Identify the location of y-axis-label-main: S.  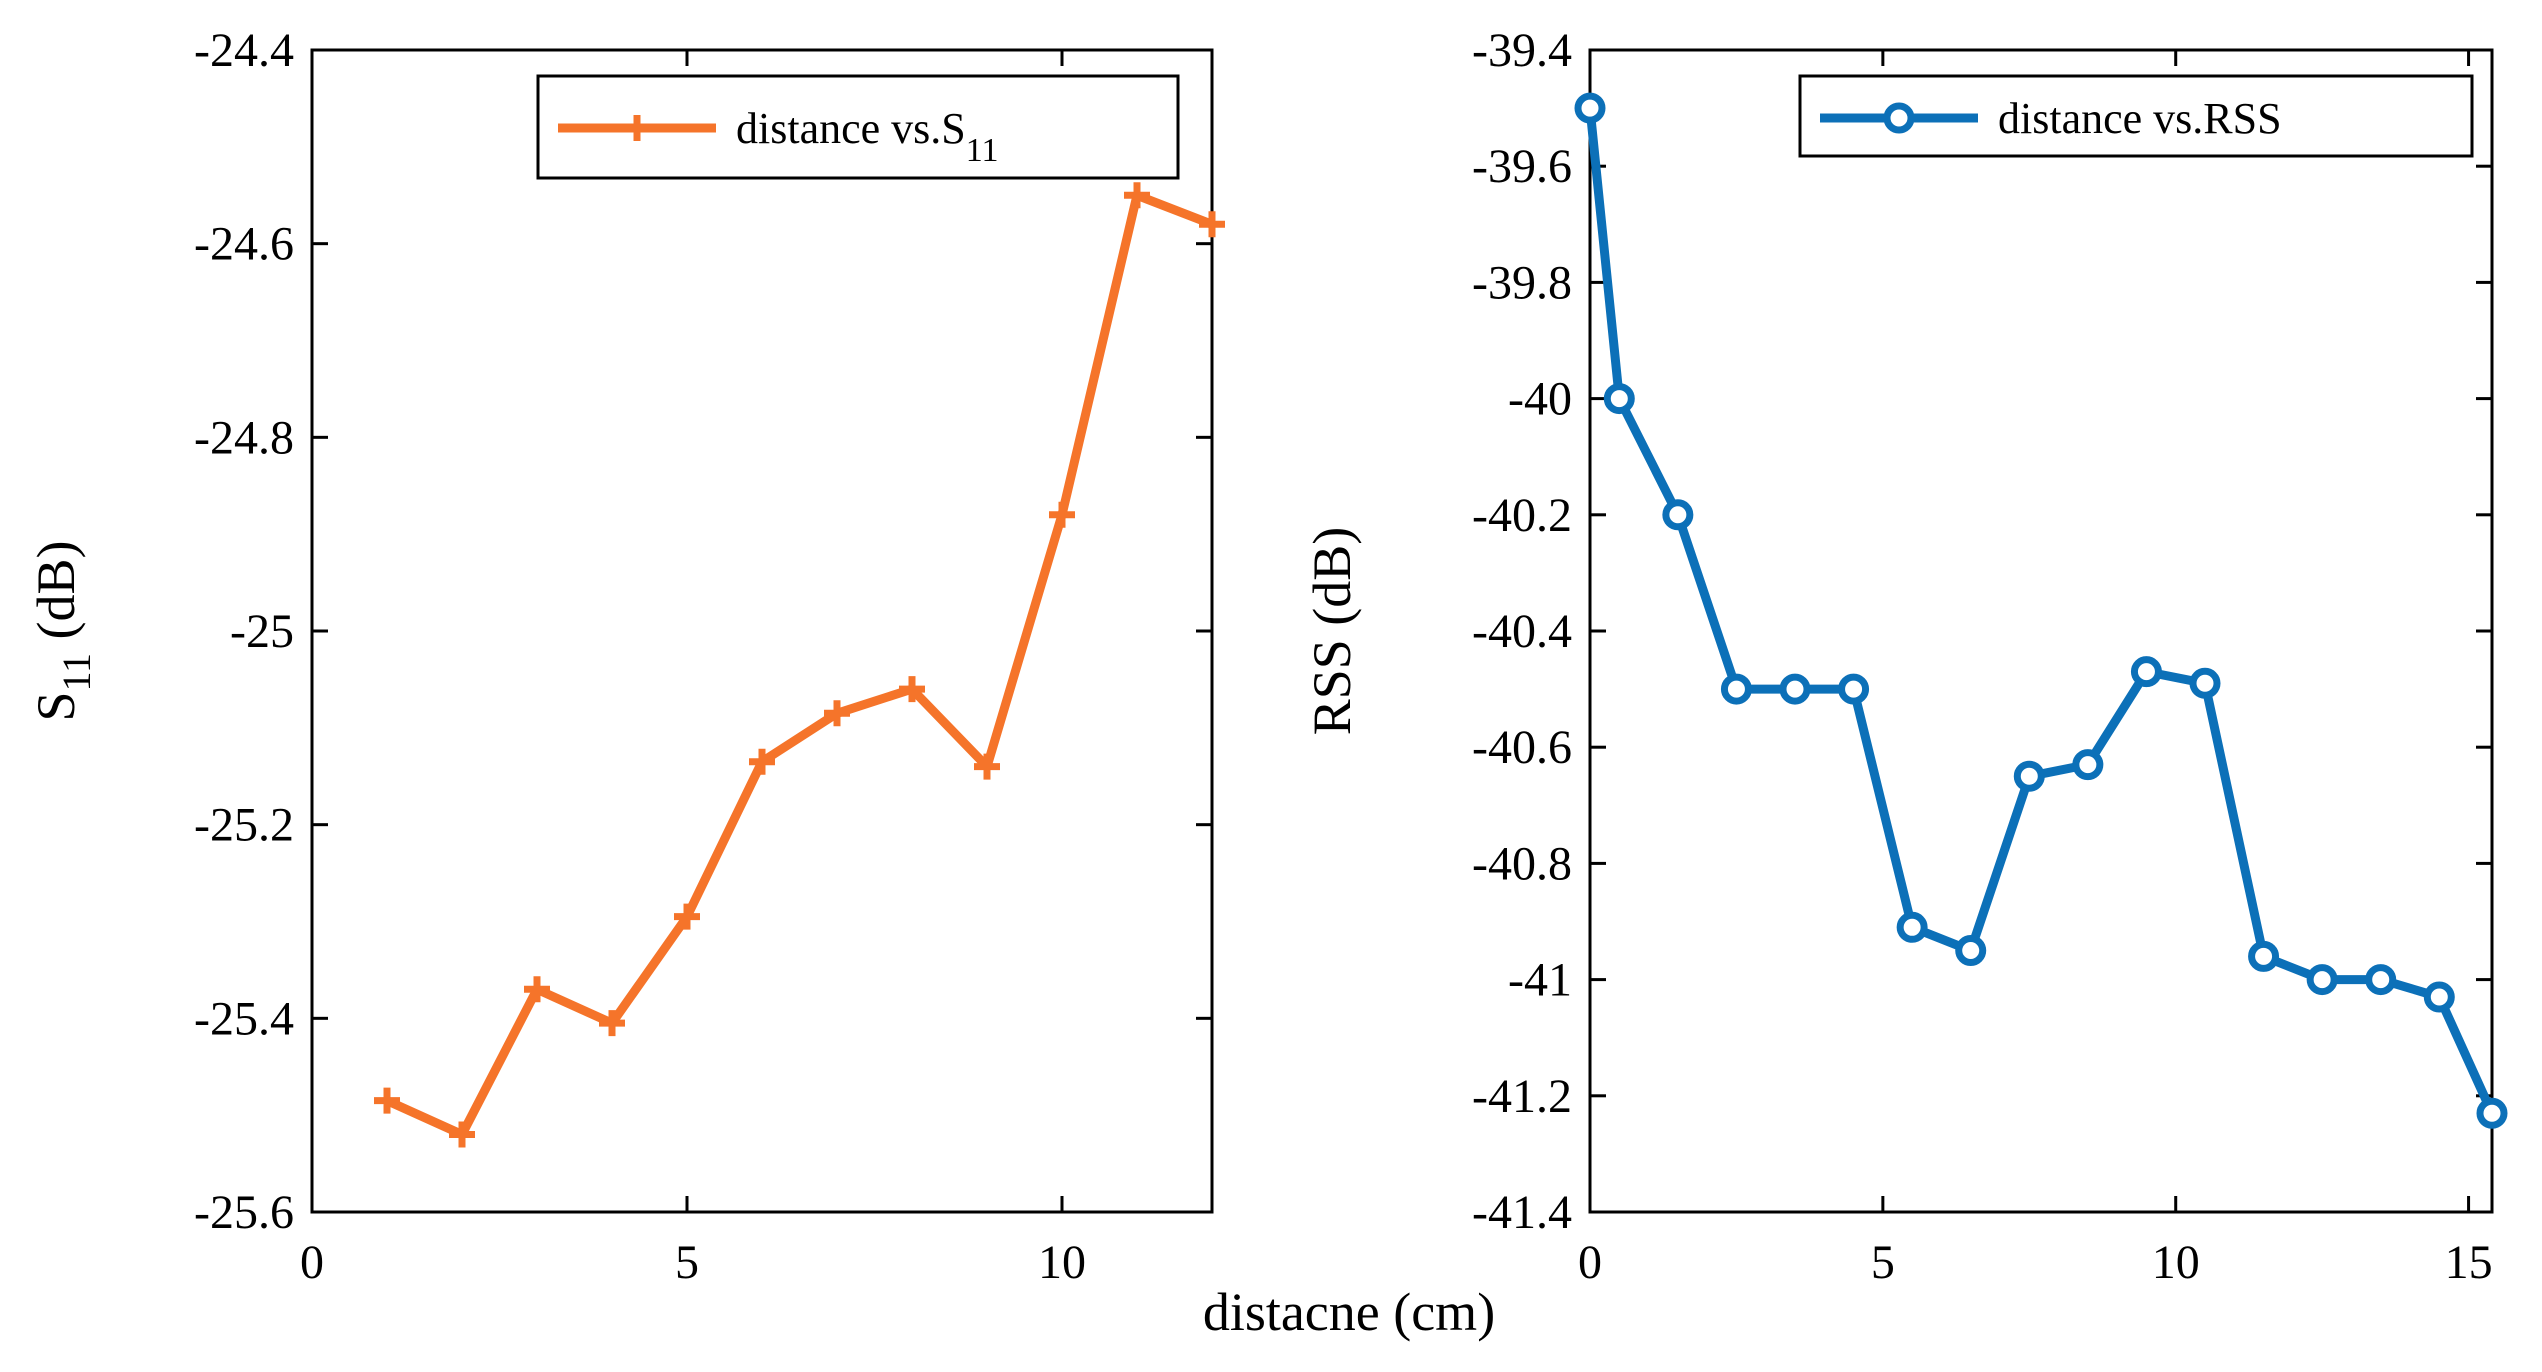
(56, 706).